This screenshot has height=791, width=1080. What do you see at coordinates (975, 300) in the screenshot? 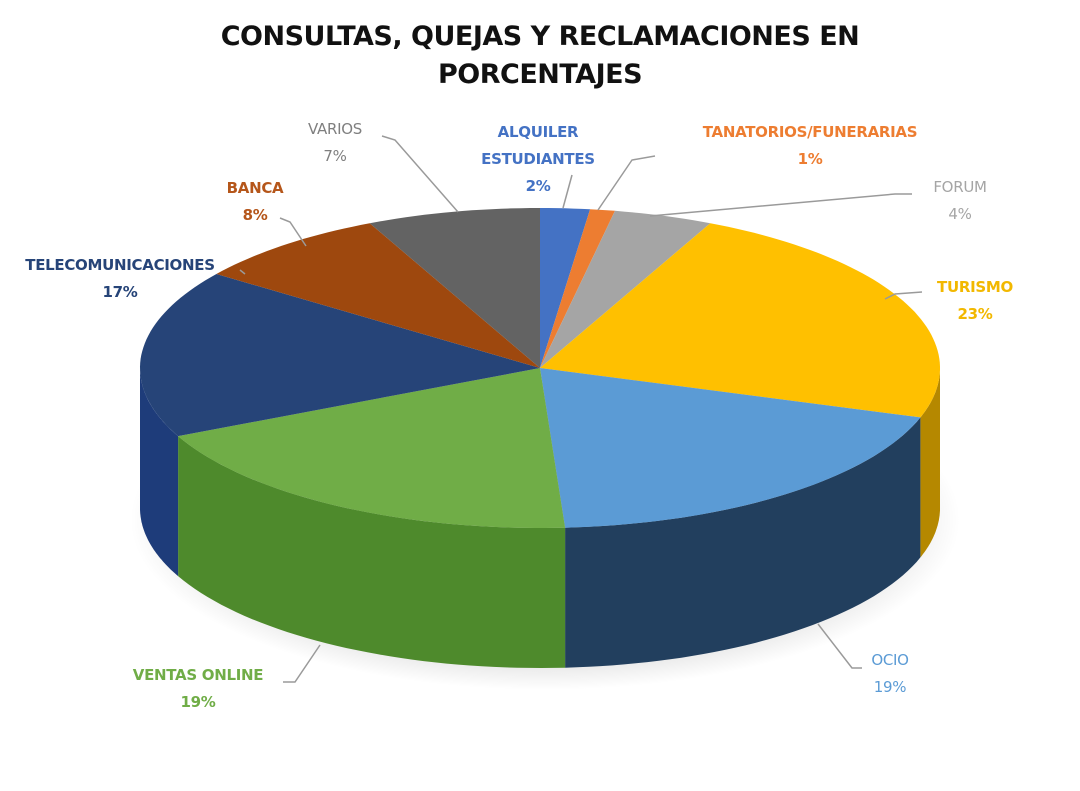
I see `label-turismo: TURISMO 23%` at bounding box center [975, 300].